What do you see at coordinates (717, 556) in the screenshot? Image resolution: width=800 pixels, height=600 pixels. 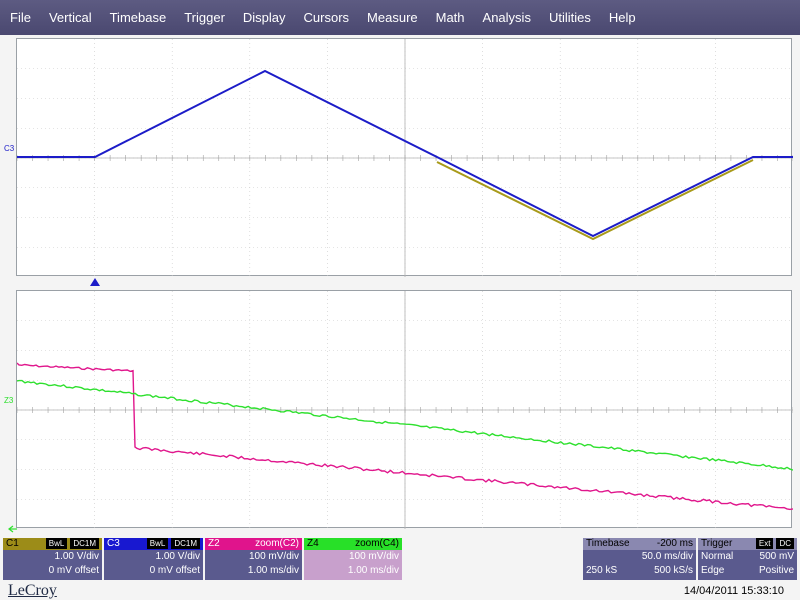 I see `trigger-mode: Normal` at bounding box center [717, 556].